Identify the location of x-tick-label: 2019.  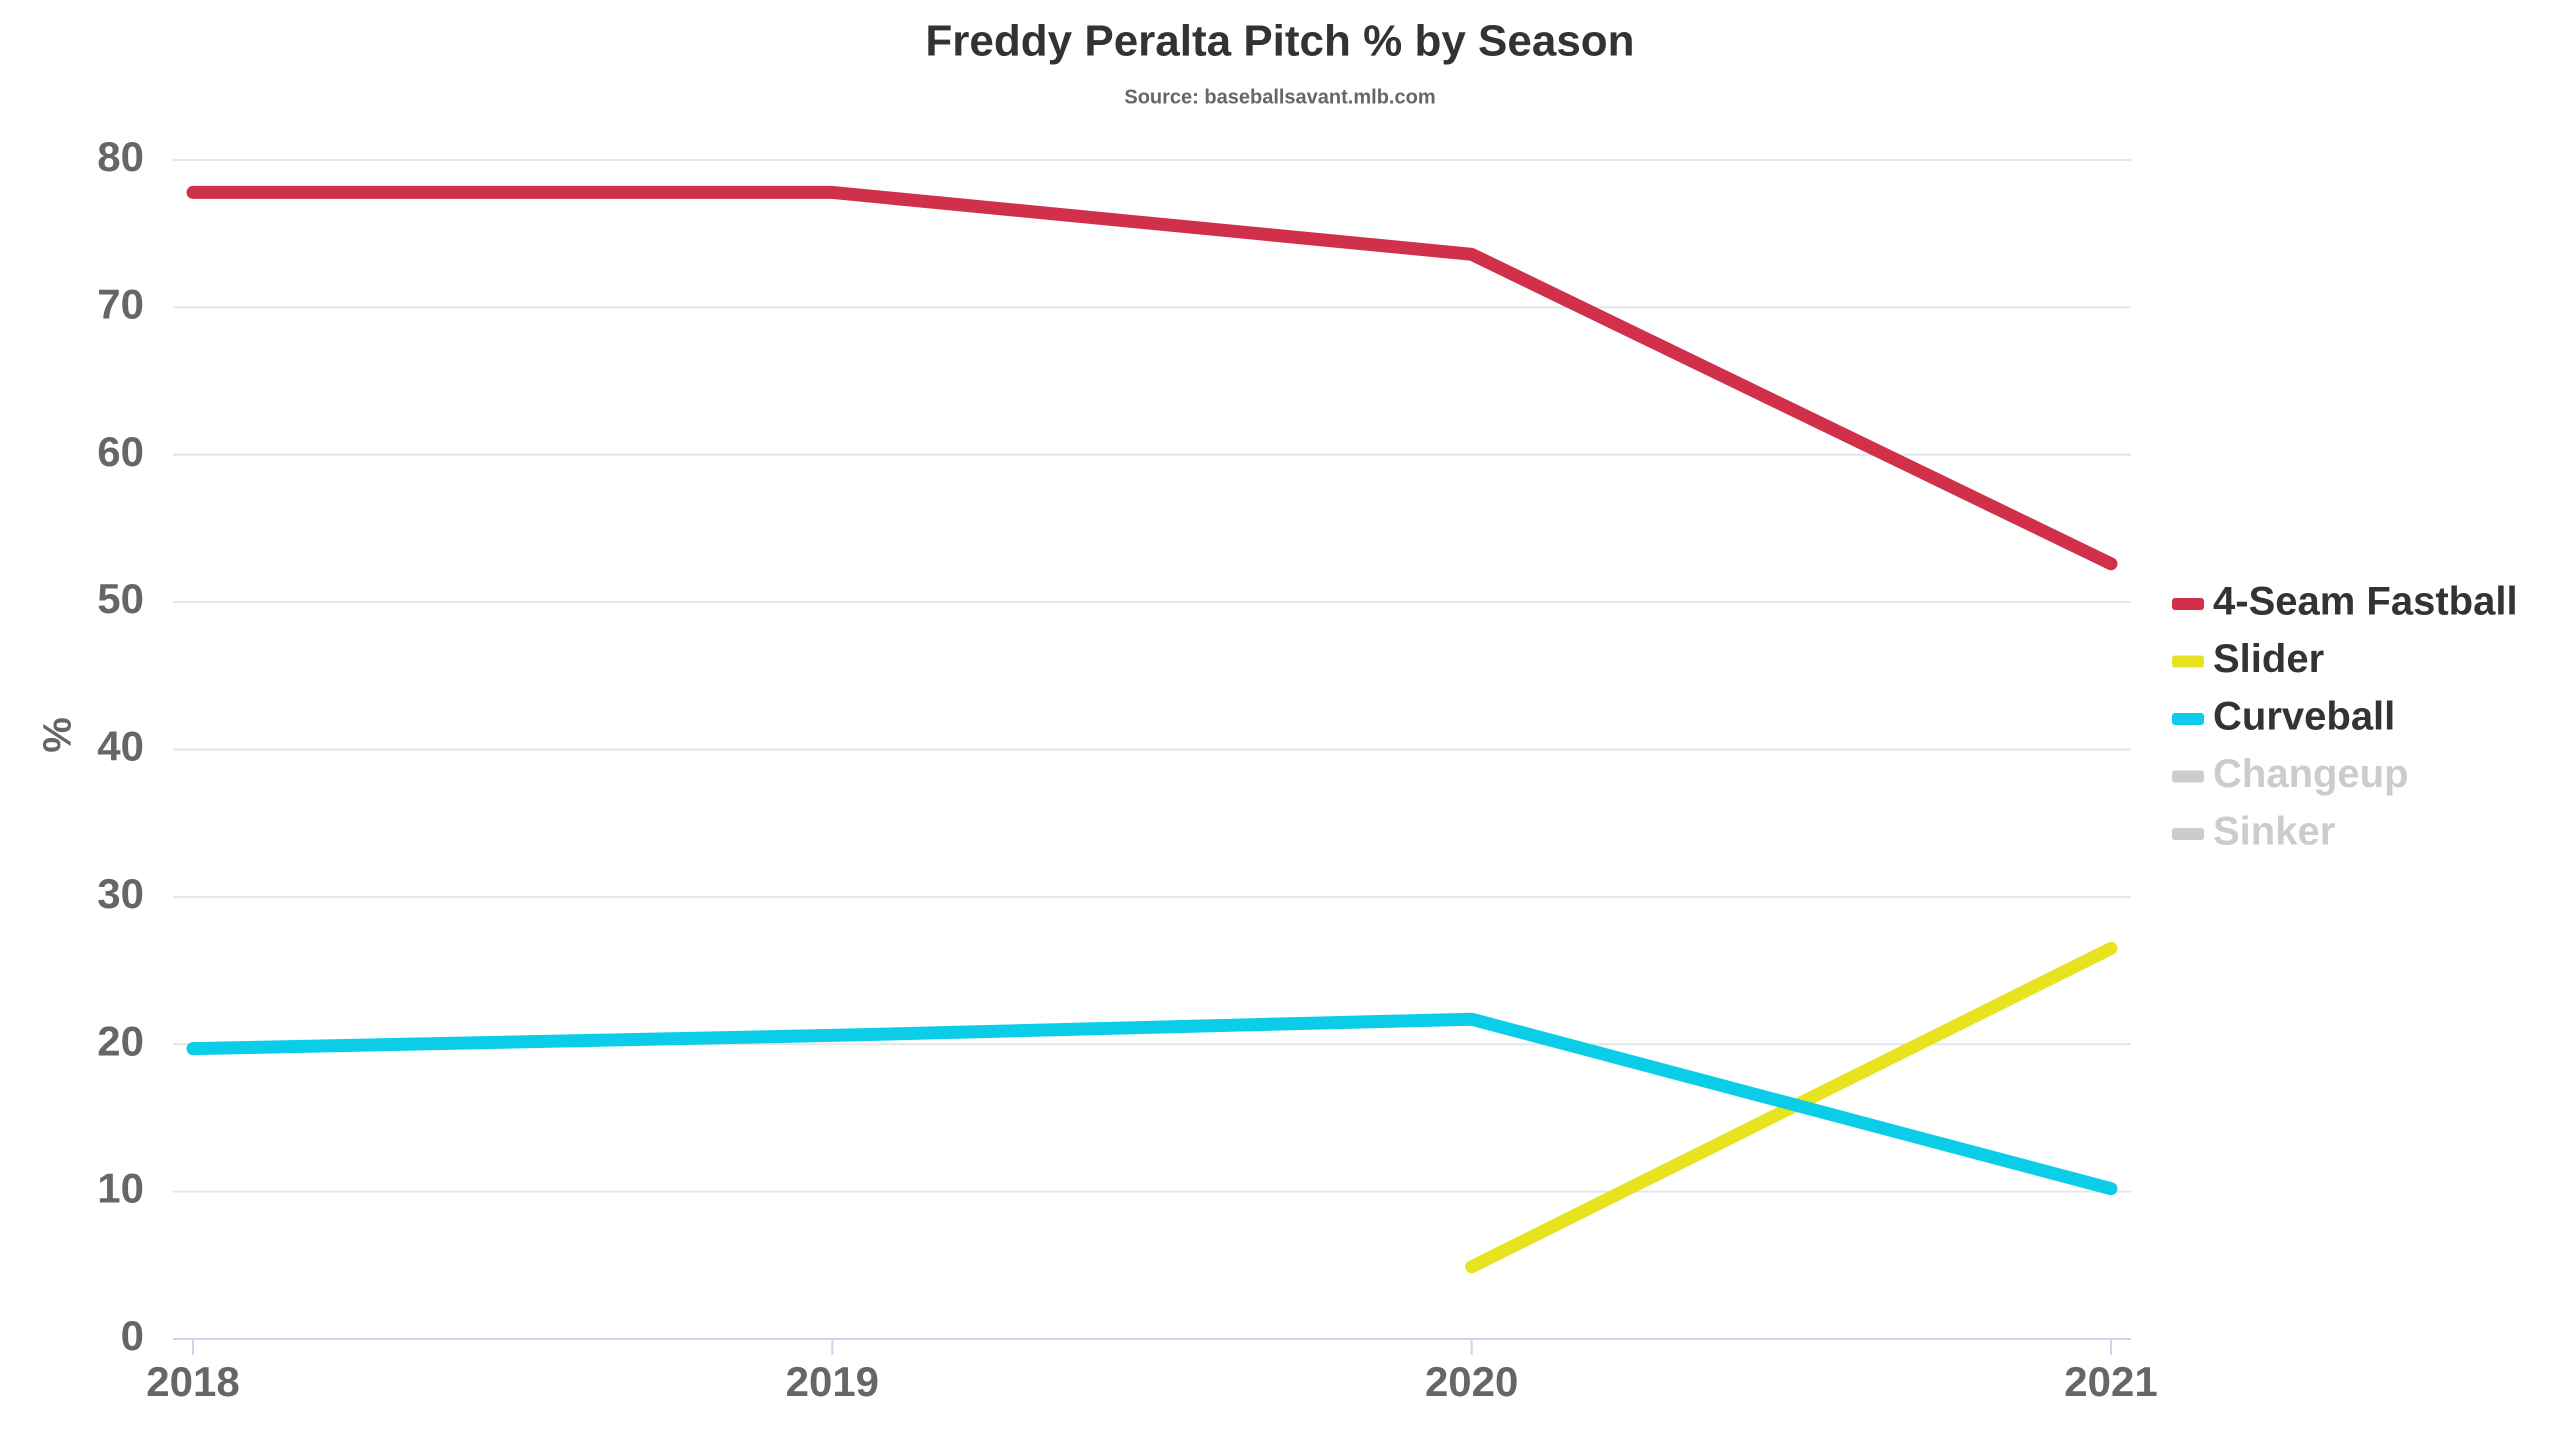
(832, 1381).